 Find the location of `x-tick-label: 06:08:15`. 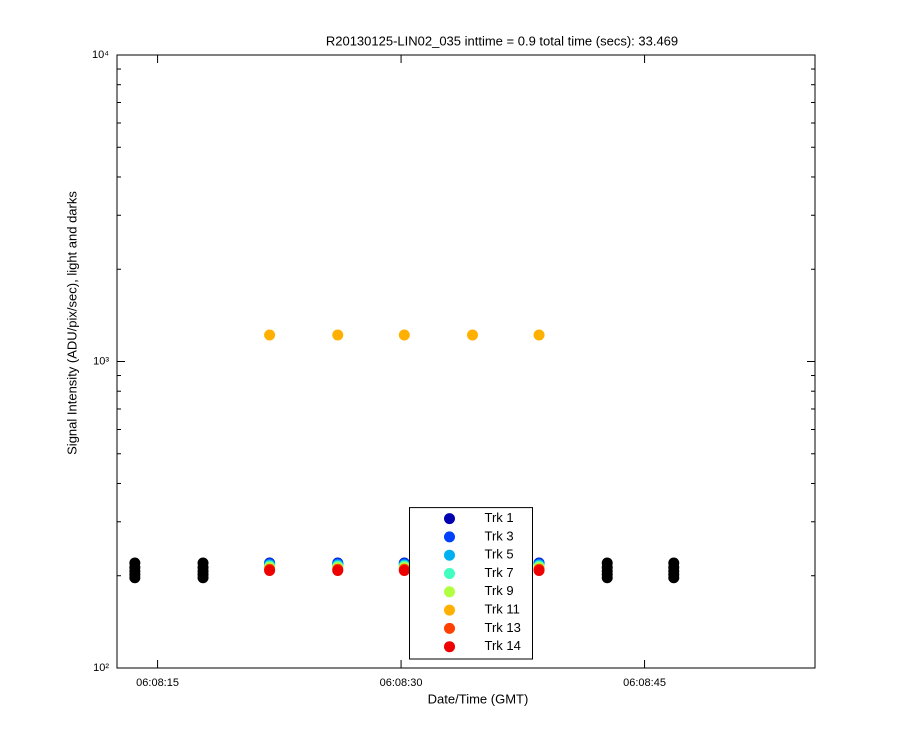

x-tick-label: 06:08:15 is located at coordinates (157, 683).